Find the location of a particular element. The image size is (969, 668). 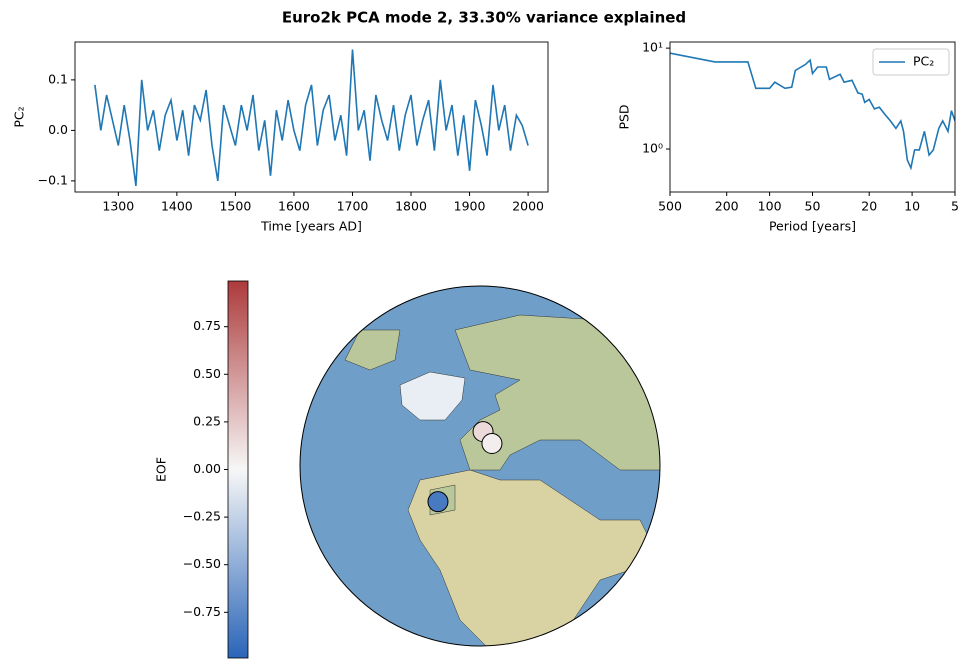

y-axis-label: PC₂ is located at coordinates (19, 116).